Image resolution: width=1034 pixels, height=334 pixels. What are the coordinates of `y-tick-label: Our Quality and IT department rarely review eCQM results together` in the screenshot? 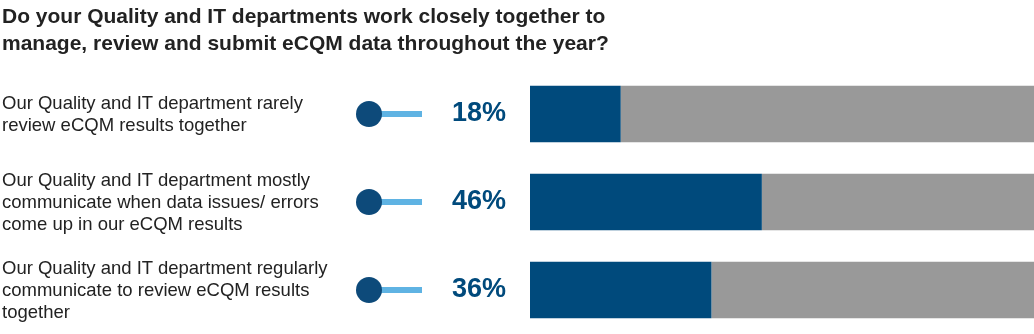 It's located at (153, 114).